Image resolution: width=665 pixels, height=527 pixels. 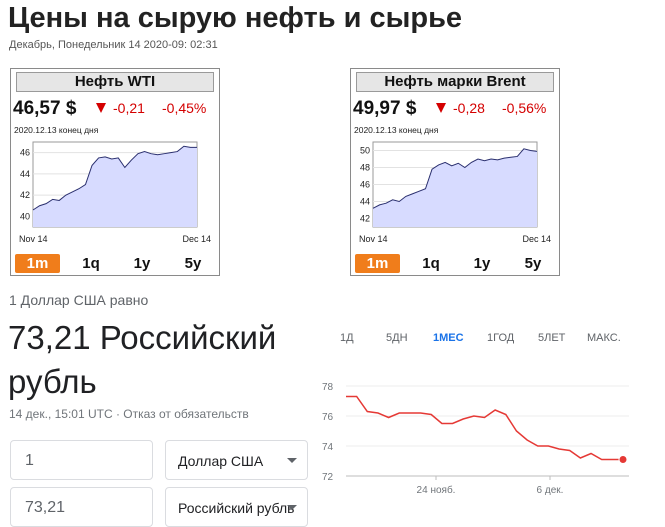 I want to click on tab-1d: 1Д, so click(x=347, y=338).